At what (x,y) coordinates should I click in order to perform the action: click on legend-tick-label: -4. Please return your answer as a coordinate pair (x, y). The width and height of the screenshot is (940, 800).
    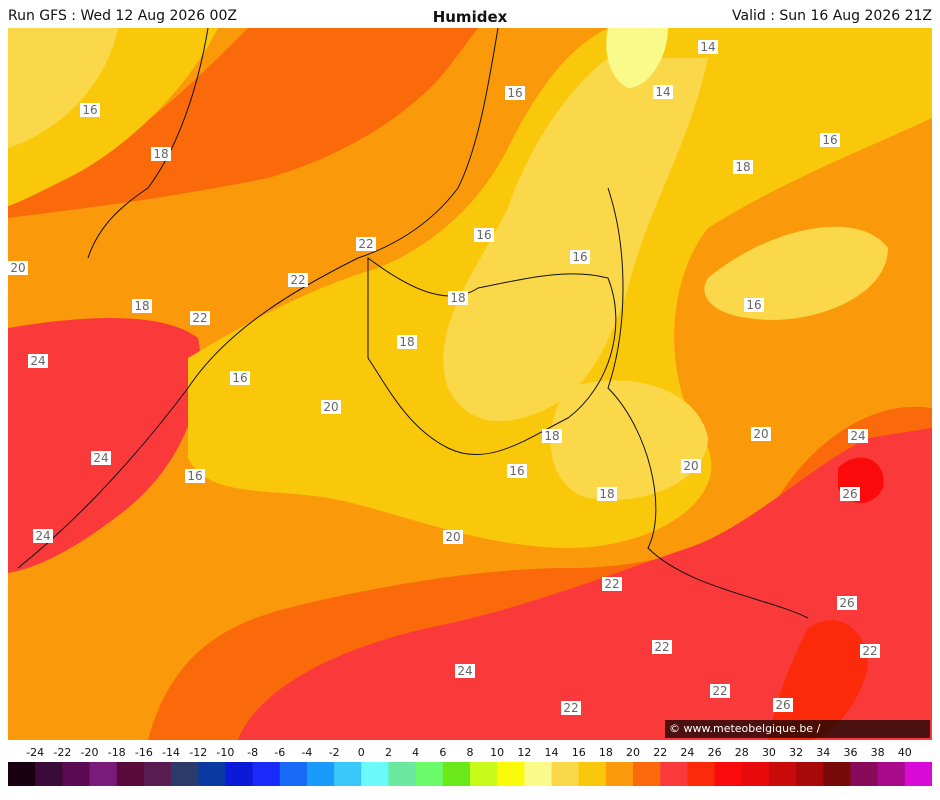
    Looking at the image, I should click on (307, 752).